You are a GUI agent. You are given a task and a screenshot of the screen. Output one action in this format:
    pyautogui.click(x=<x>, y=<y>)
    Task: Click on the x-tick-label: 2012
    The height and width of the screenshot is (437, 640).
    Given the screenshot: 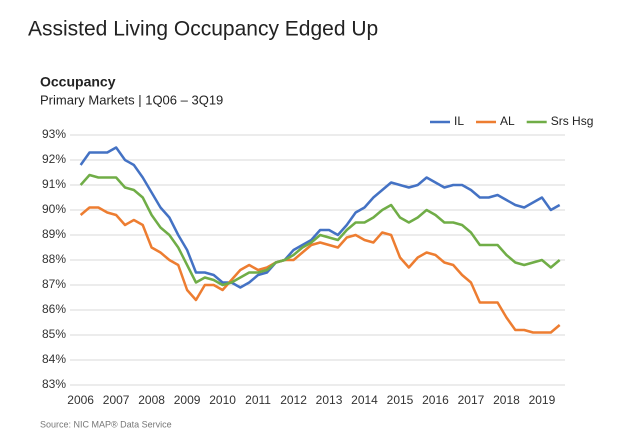 What is the action you would take?
    pyautogui.click(x=293, y=400)
    